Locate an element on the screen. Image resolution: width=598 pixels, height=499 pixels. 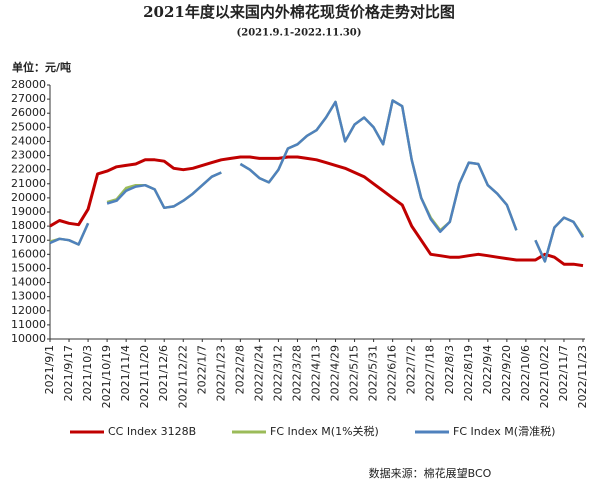
y-axis-label: 单位：元/吨 is located at coordinates (41, 67).